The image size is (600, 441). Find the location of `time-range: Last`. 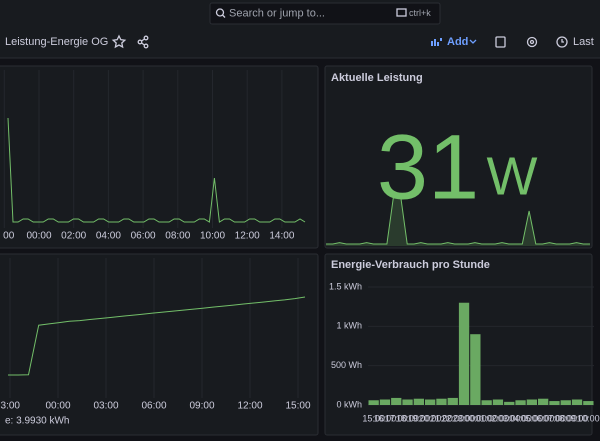

time-range: Last is located at coordinates (583, 42).